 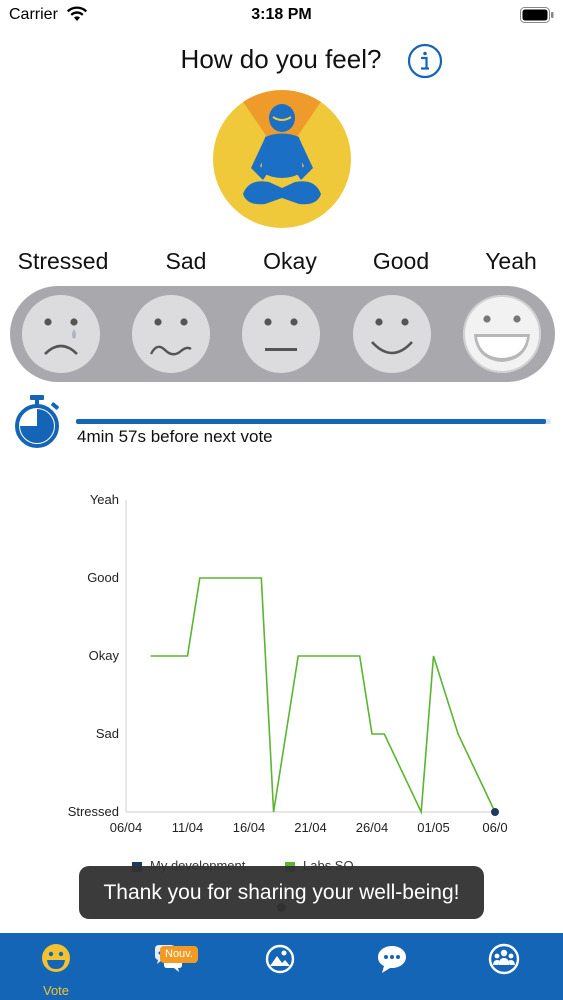 What do you see at coordinates (249, 827) in the screenshot?
I see `x-tick-label: 16/04` at bounding box center [249, 827].